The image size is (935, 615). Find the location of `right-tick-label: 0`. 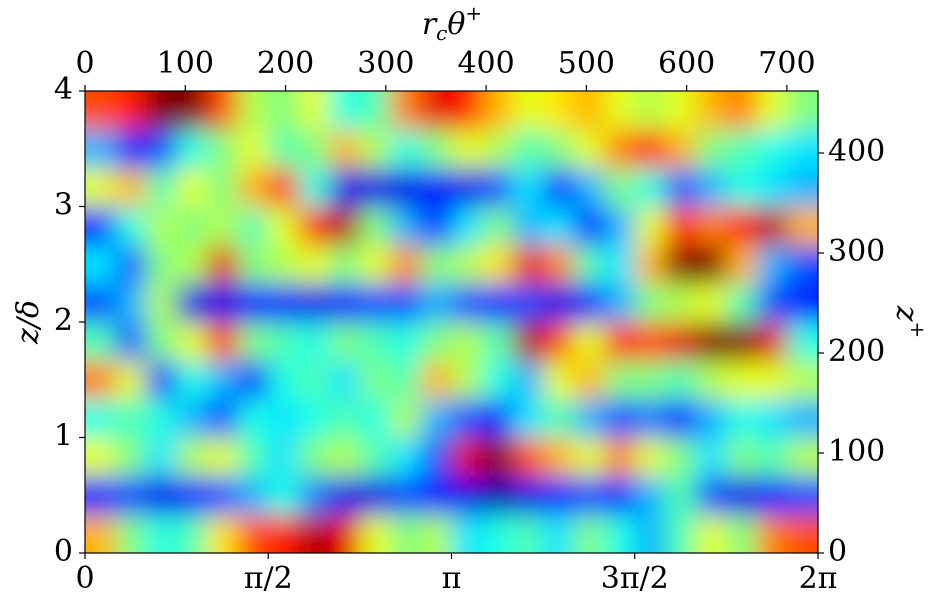

right-tick-label: 0 is located at coordinates (837, 551).